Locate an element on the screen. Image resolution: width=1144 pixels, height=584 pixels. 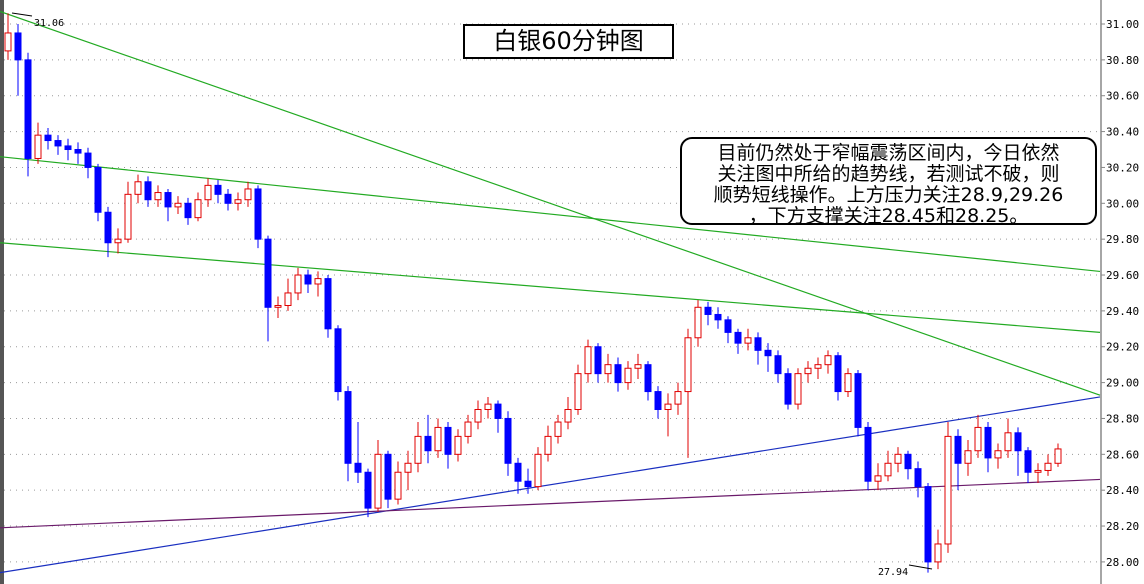
y-tick-label: 28.80 is located at coordinates (1122, 418).